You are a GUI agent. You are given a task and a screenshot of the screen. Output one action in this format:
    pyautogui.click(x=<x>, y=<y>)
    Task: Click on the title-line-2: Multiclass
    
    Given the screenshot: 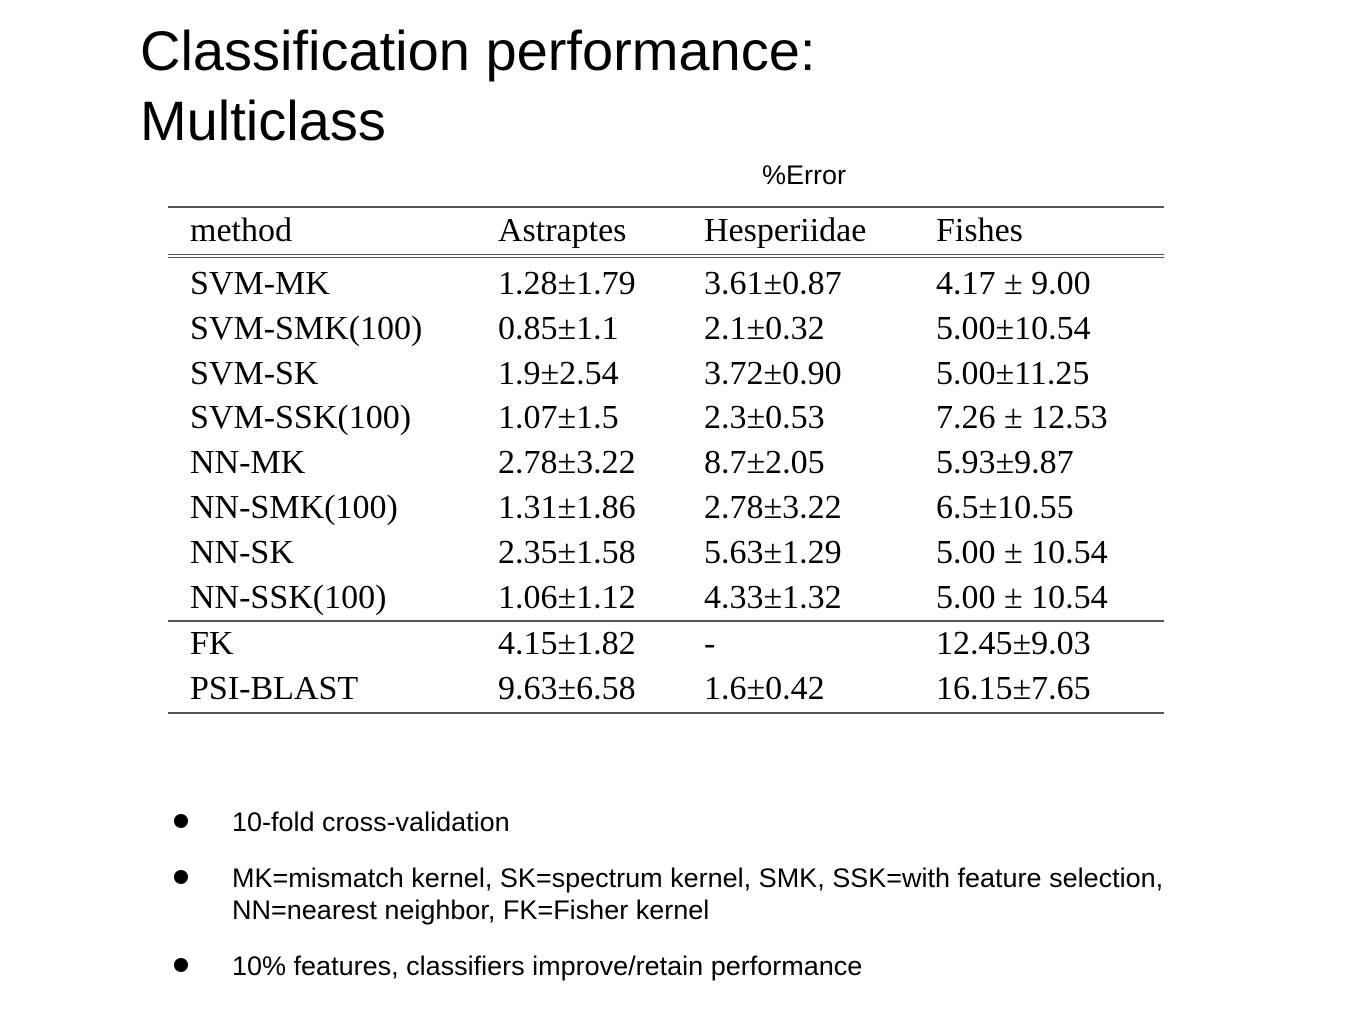 What is the action you would take?
    pyautogui.click(x=263, y=120)
    